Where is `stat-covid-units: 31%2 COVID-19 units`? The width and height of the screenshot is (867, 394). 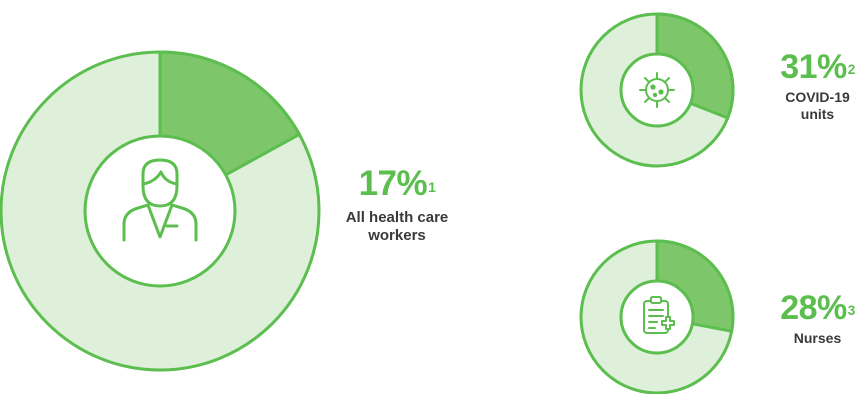
stat-covid-units: 31%2 COVID-19 units is located at coordinates (817, 86).